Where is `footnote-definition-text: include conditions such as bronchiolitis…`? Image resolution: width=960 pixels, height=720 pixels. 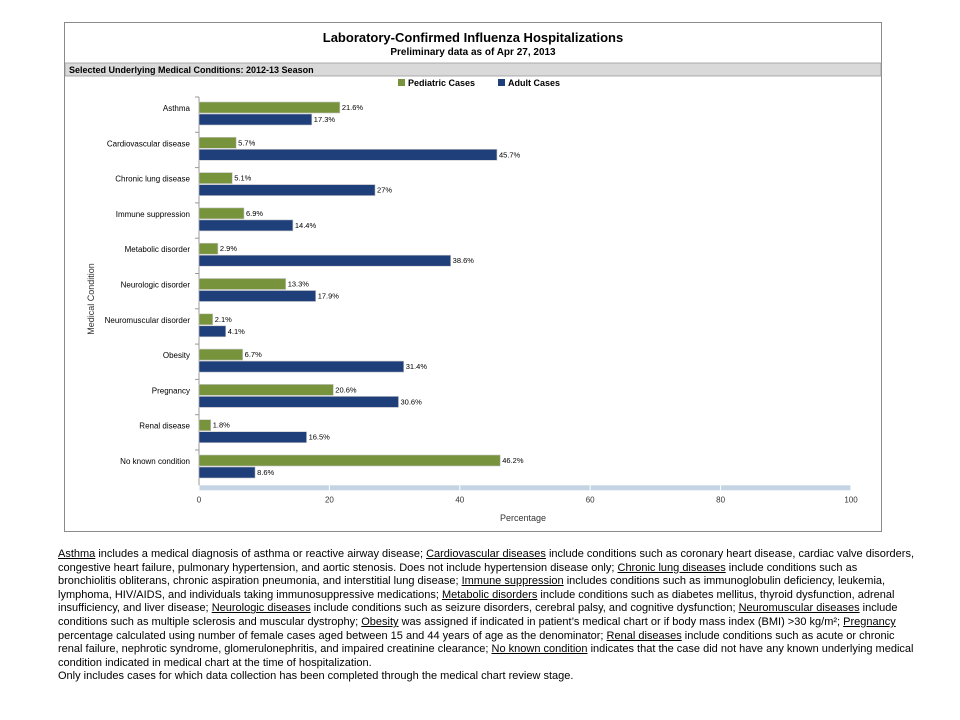 footnote-definition-text: include conditions such as bronchiolitis… is located at coordinates (458, 574).